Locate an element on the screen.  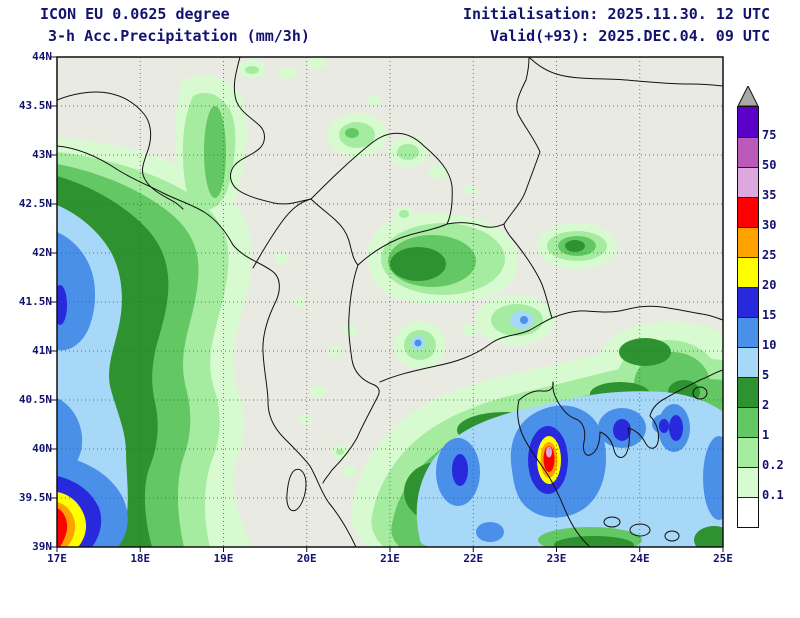
initialisation-time: Initialisation: 2025.11.30. 12 UTC is located at coordinates (616, 14).